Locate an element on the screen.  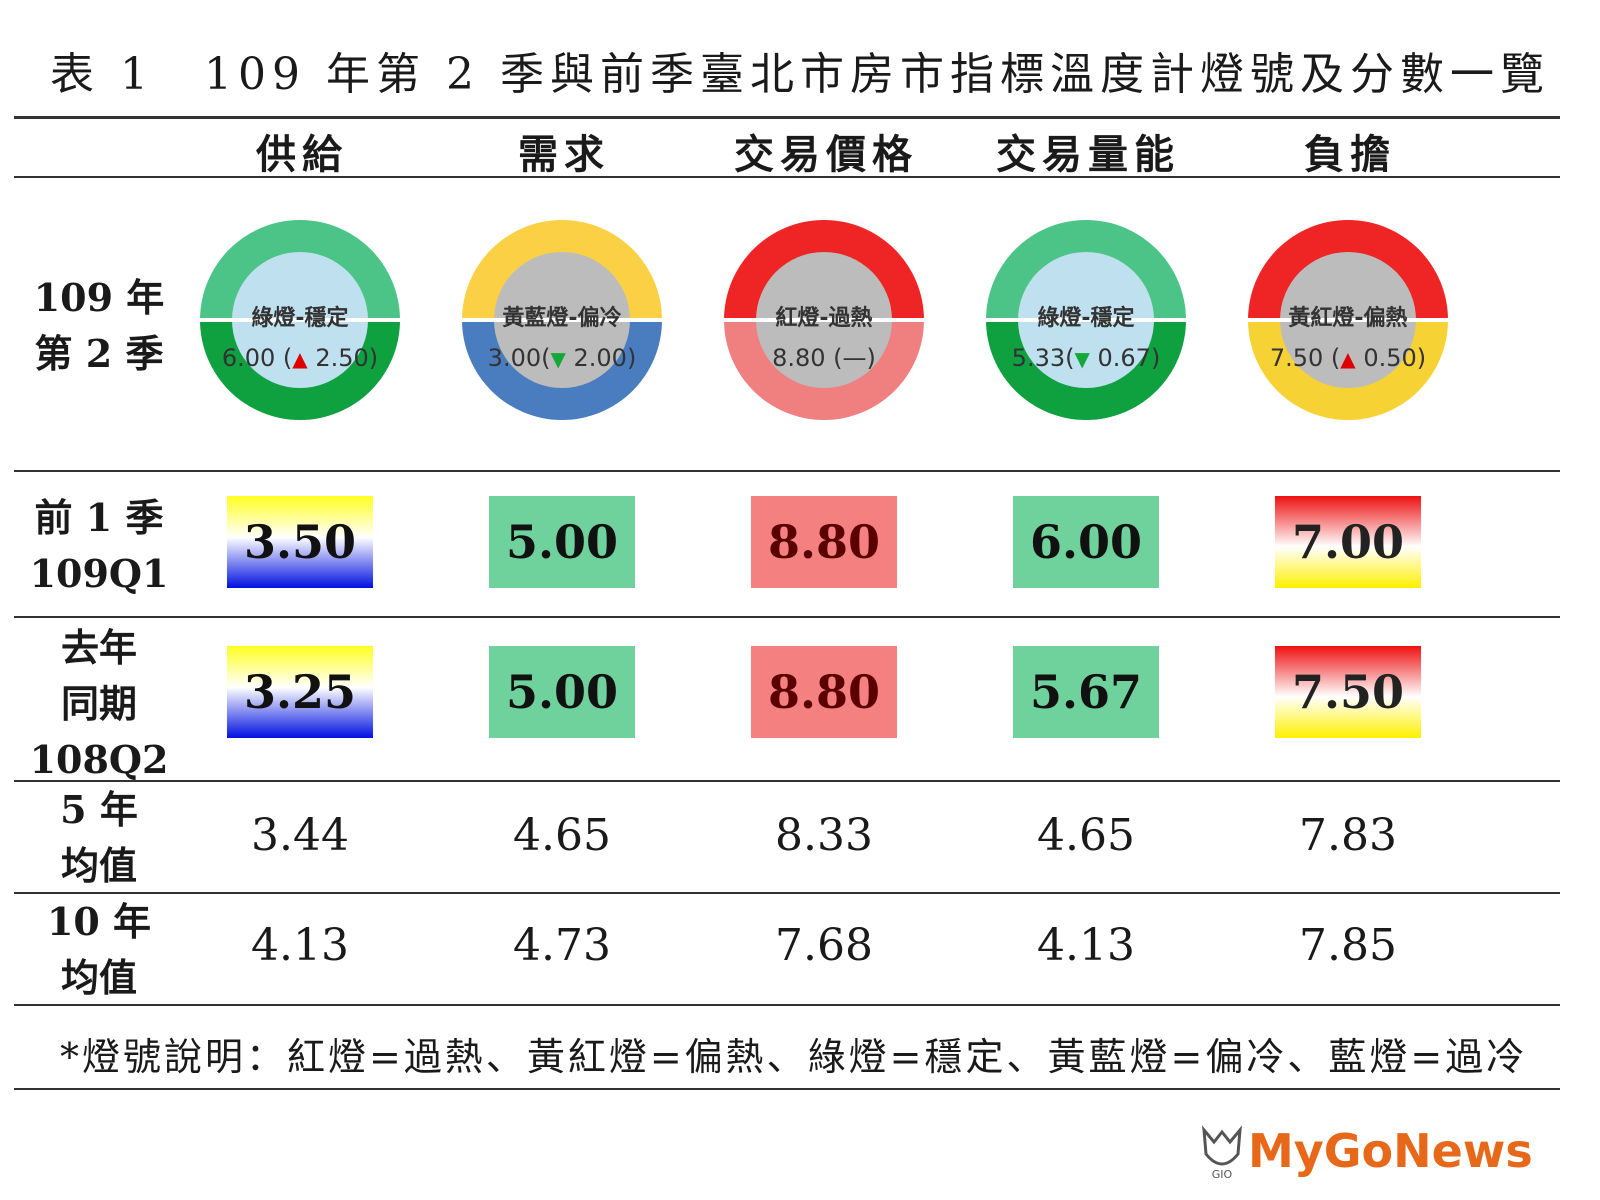
light-ring: 紅燈-過熱 8.80 (—) is located at coordinates (824, 320).